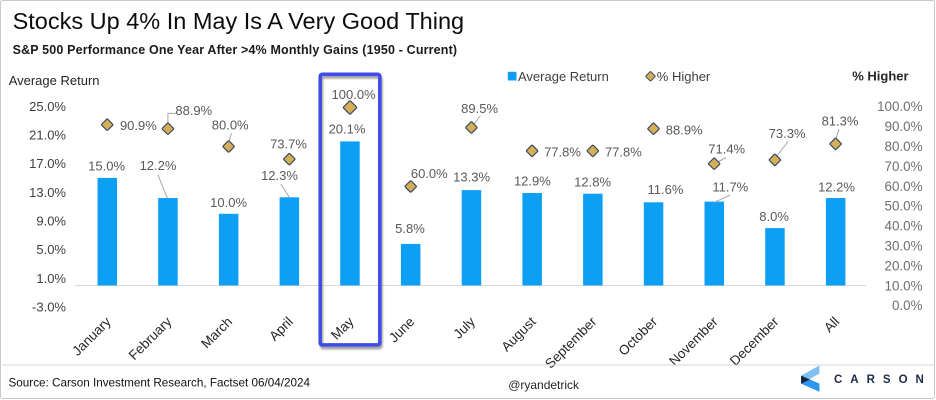 This screenshot has width=936, height=400. What do you see at coordinates (279, 175) in the screenshot?
I see `svg-text: 12.3%` at bounding box center [279, 175].